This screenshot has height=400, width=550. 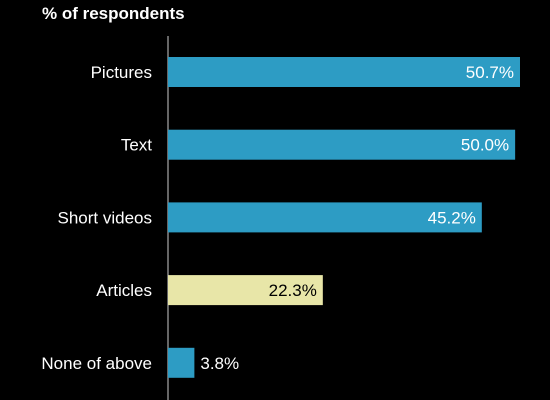 I want to click on chart-title: % of respondents, so click(x=113, y=13).